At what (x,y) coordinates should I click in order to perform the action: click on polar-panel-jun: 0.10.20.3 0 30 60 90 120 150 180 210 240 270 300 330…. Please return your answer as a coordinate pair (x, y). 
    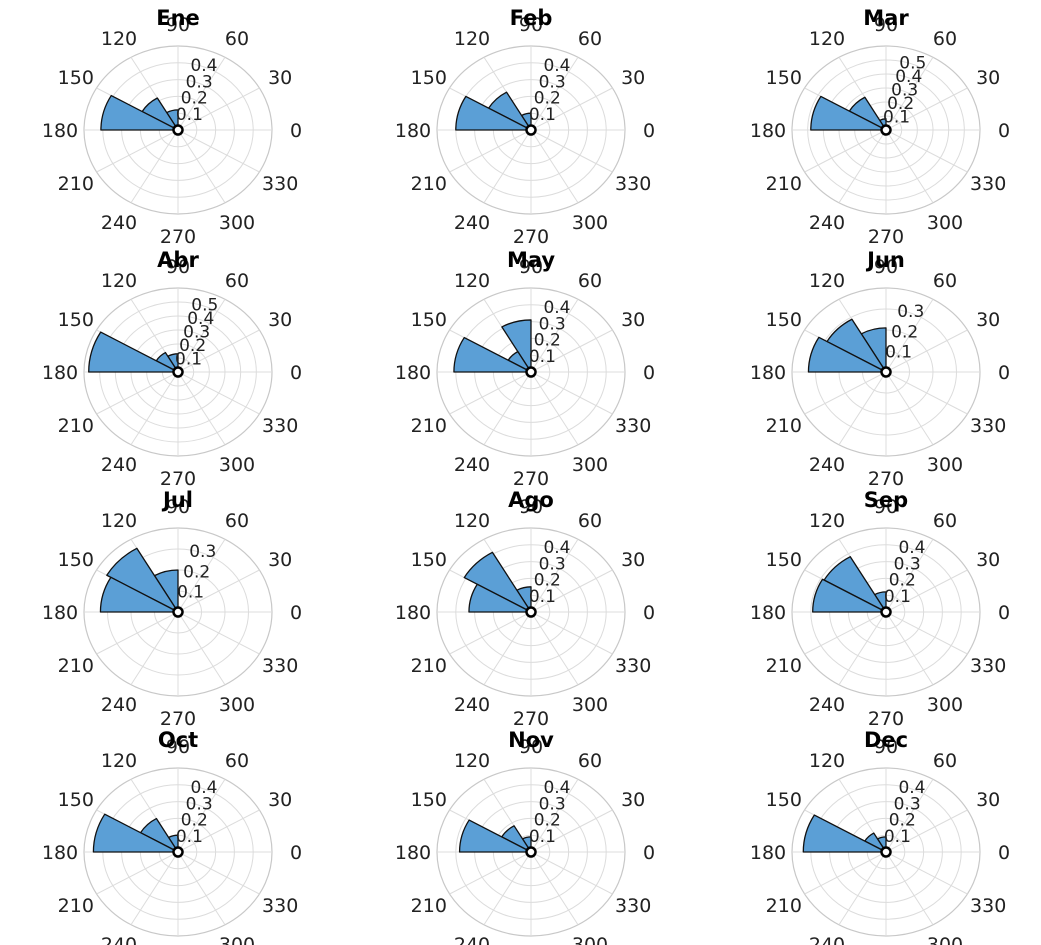
    Looking at the image, I should click on (880, 369).